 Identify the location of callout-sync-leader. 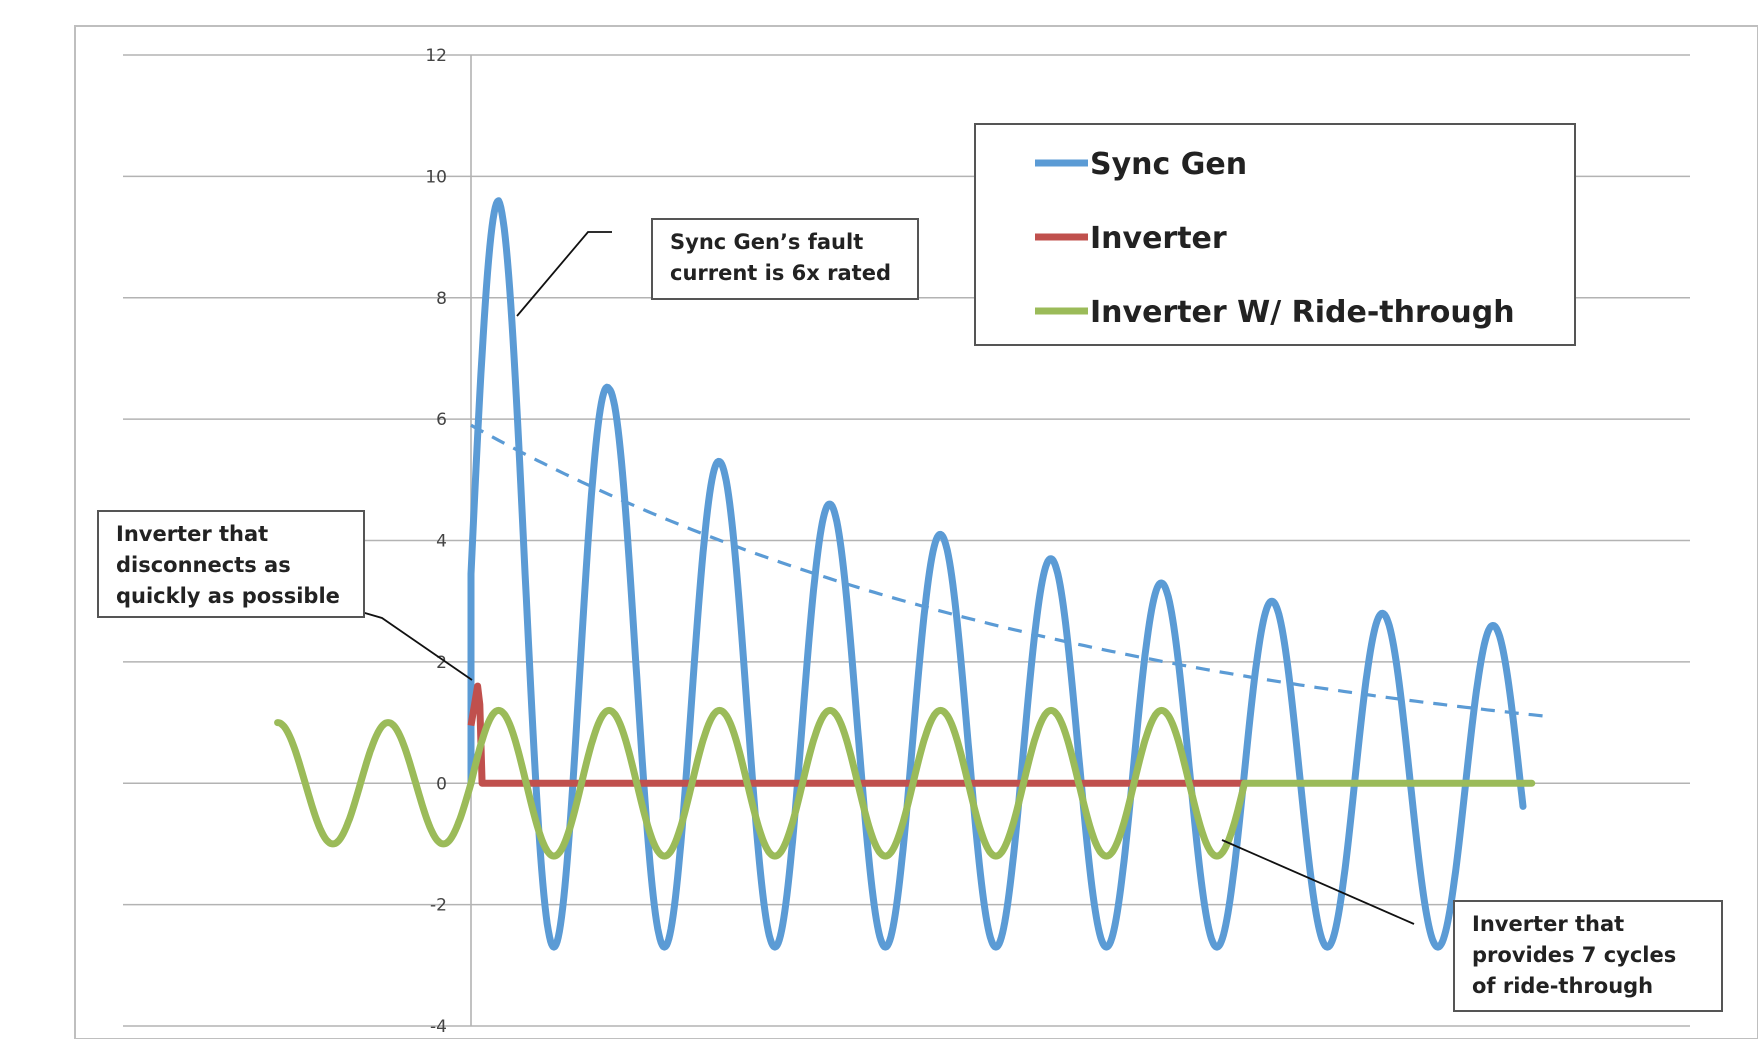
(564, 274).